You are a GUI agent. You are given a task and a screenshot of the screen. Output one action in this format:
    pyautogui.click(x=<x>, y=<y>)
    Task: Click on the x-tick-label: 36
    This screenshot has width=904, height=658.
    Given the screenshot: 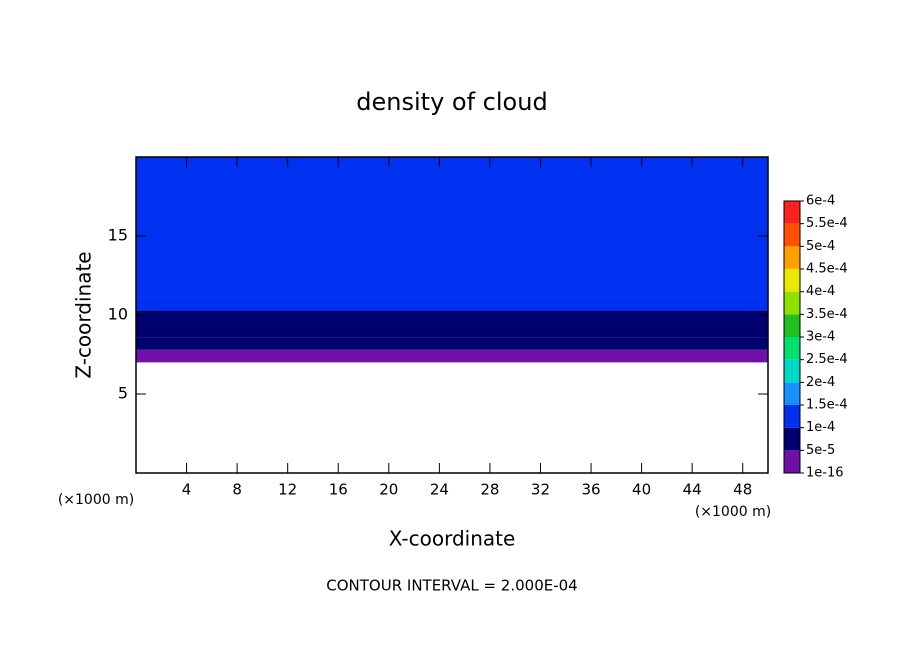 What is the action you would take?
    pyautogui.click(x=590, y=490)
    